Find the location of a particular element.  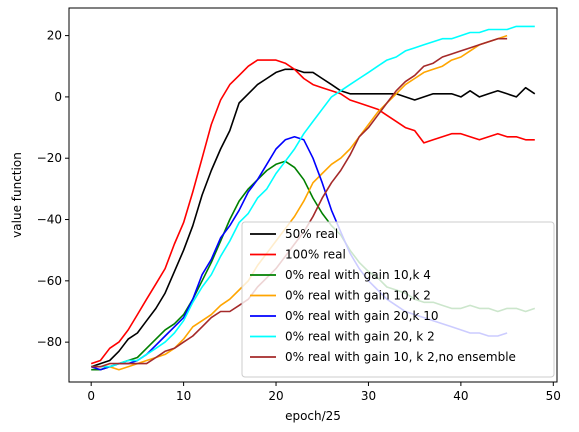

y-tick-label: 0 is located at coordinates (58, 97).